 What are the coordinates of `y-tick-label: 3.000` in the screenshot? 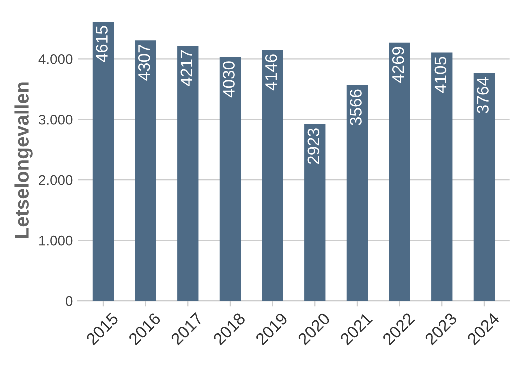 It's located at (55, 119).